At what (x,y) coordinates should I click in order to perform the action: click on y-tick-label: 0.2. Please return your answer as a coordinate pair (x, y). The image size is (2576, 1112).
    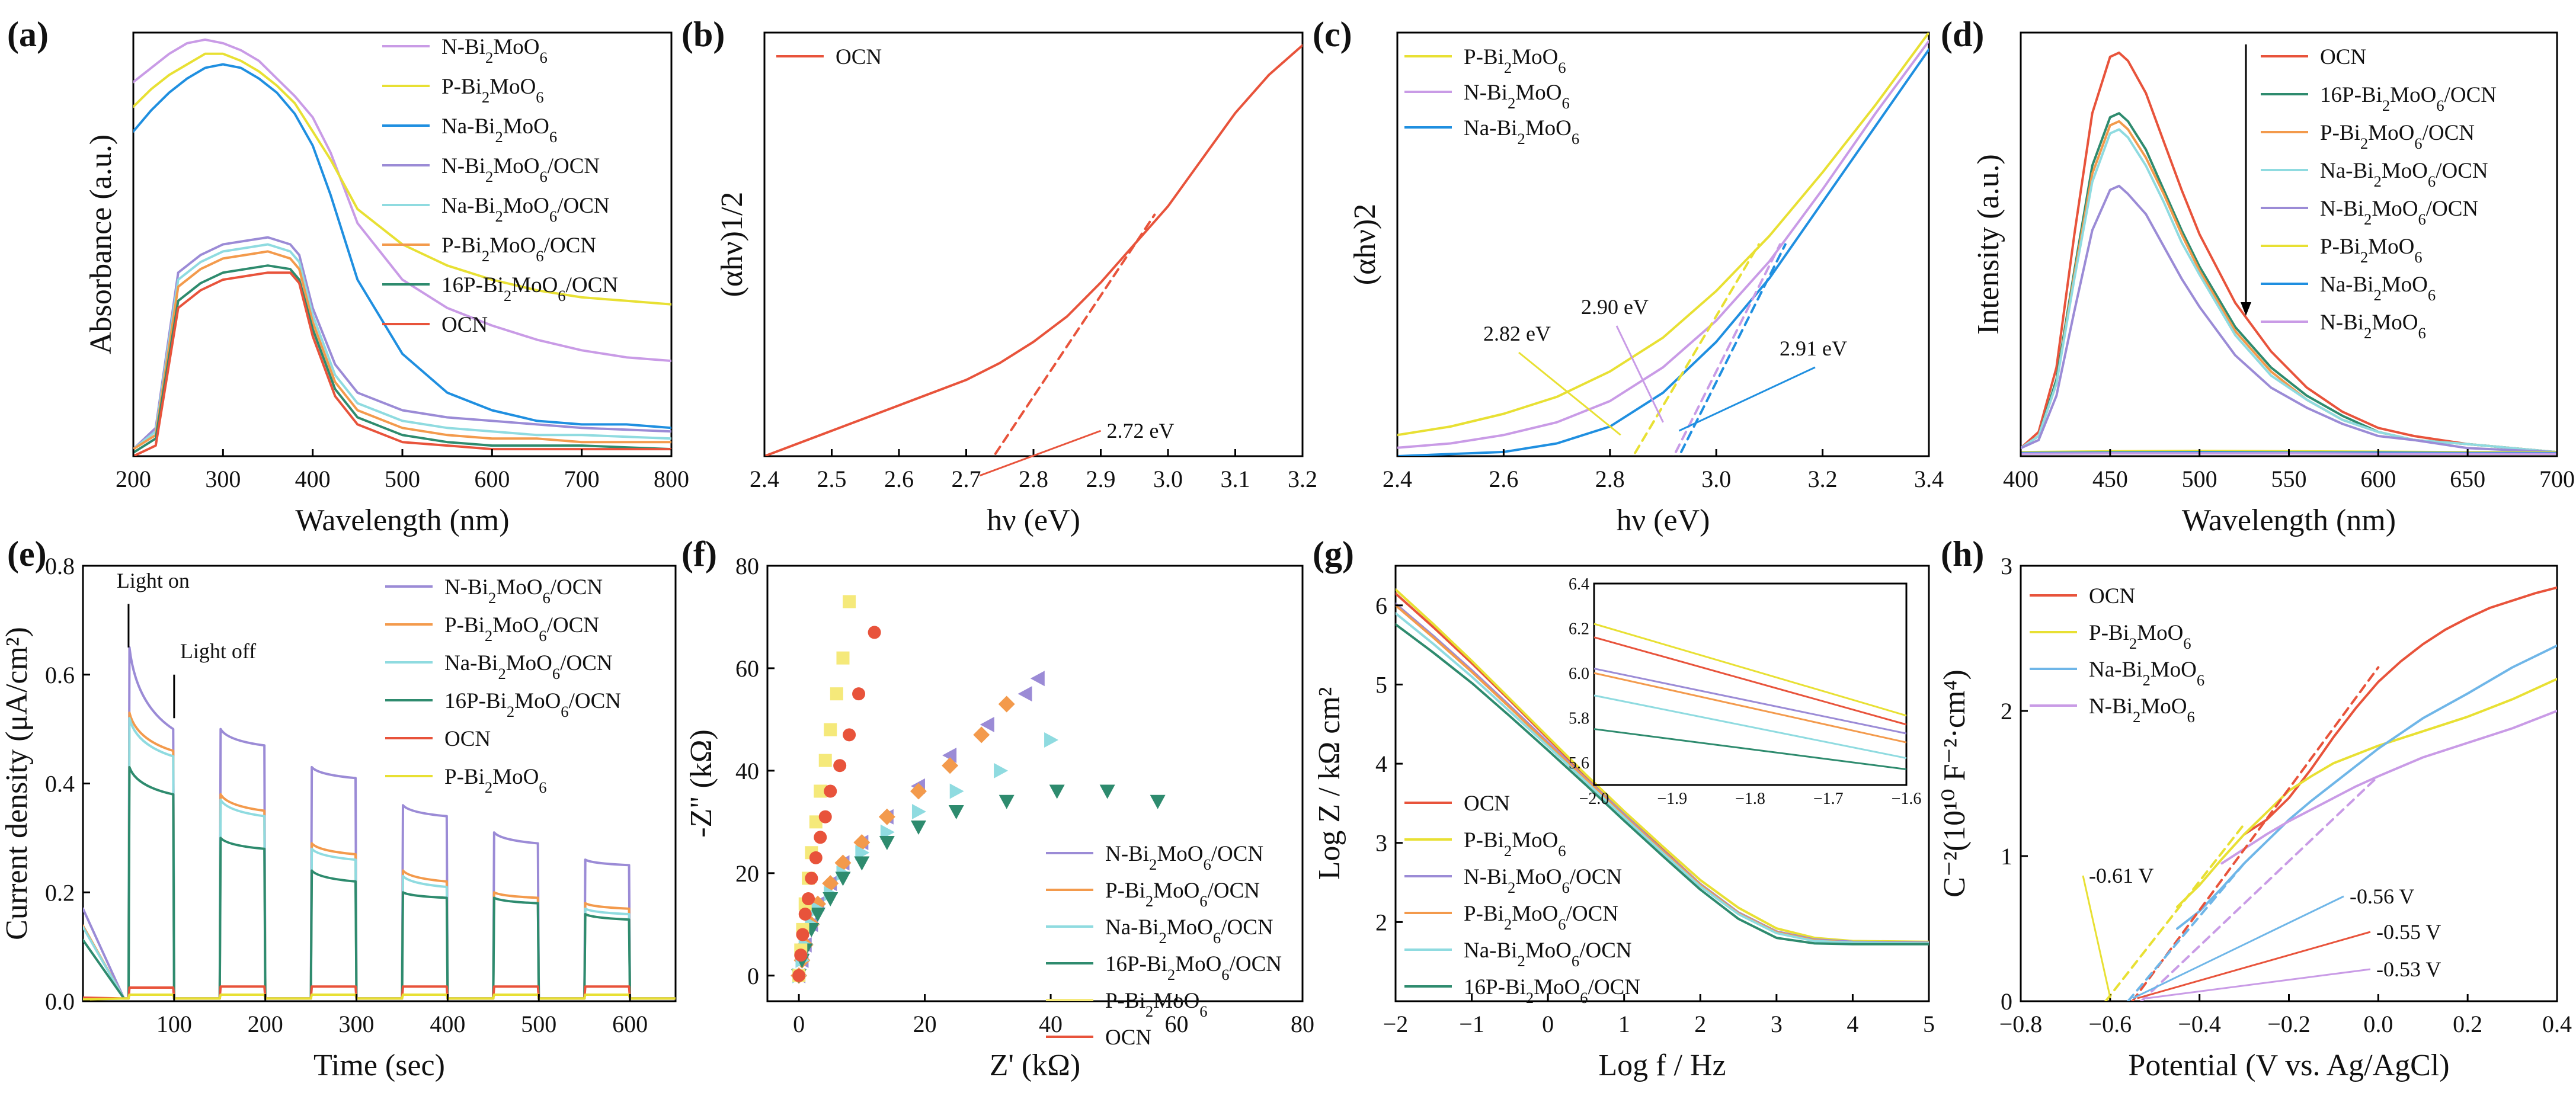
    Looking at the image, I should click on (60, 893).